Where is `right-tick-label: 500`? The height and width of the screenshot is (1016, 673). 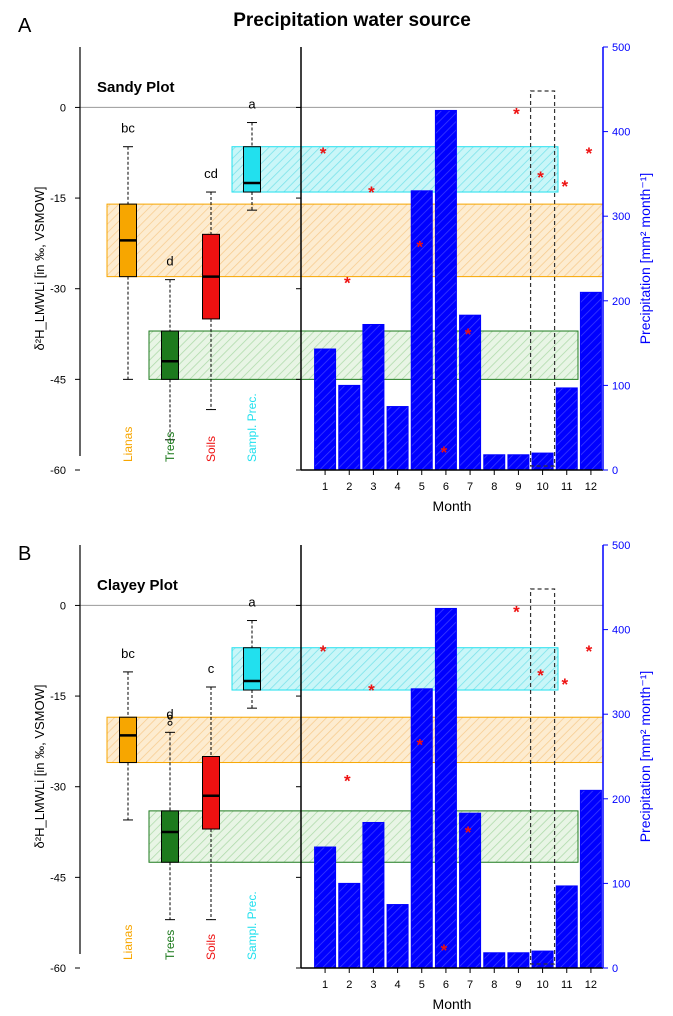 right-tick-label: 500 is located at coordinates (621, 48).